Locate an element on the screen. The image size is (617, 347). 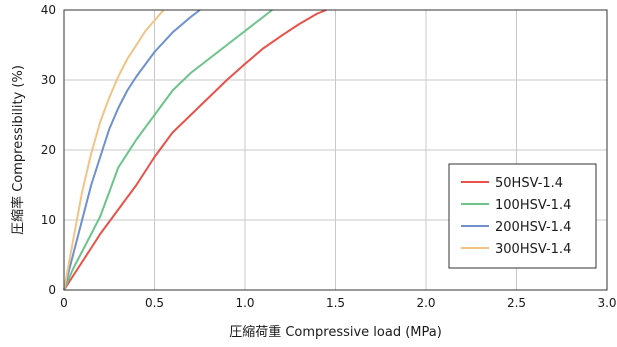
x-tick-labels: 0 0.5 1.0 1.5 2.0 2.5 3.0 is located at coordinates (338, 303).